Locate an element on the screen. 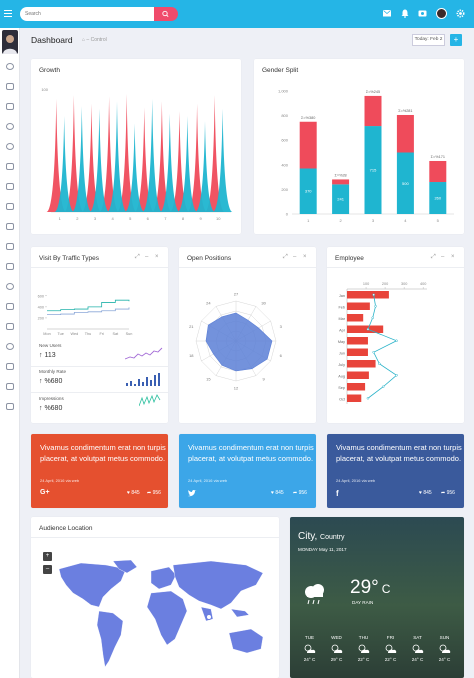 Image resolution: width=474 pixels, height=678 pixels. sidebar-item-pie-icon is located at coordinates (10, 146).